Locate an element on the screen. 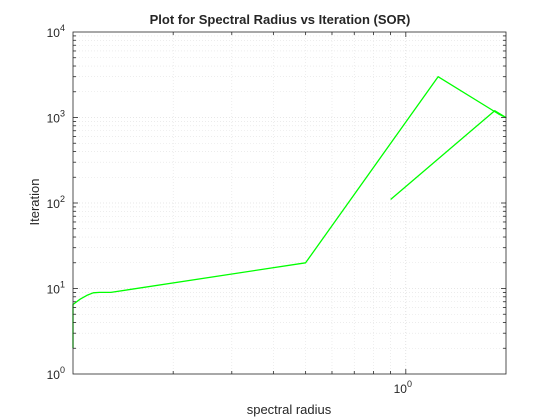 This screenshot has height=420, width=560. y-tick-label: 10¹ is located at coordinates (56, 288).